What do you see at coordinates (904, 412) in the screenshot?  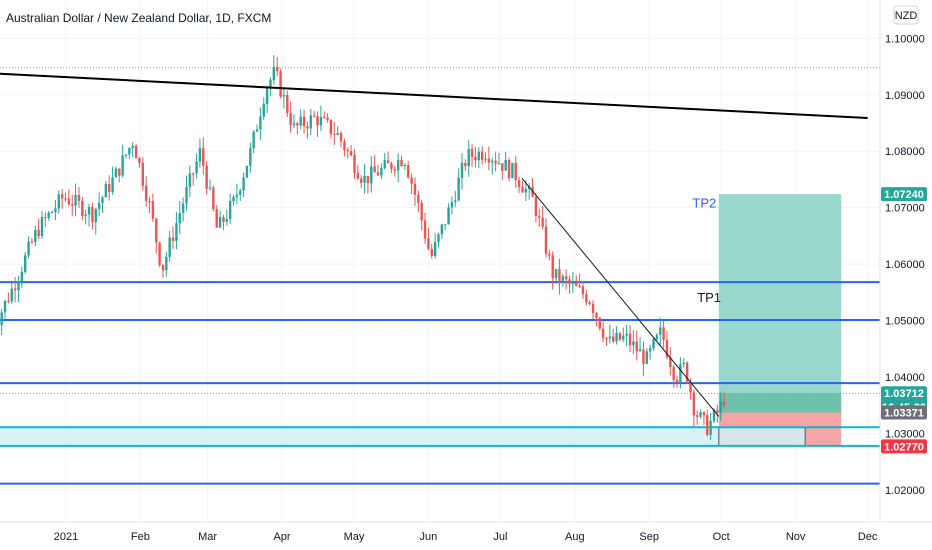 I see `entry-price-badge-bg` at bounding box center [904, 412].